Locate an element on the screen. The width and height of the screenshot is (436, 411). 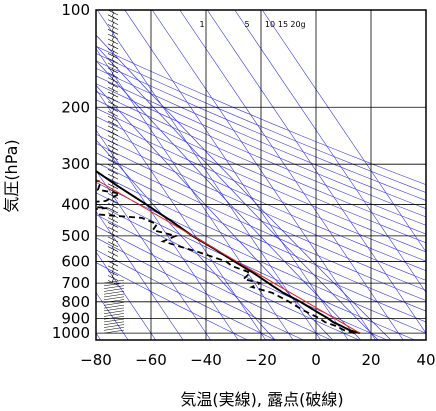
y-tick-label: 600 is located at coordinates (75, 261).